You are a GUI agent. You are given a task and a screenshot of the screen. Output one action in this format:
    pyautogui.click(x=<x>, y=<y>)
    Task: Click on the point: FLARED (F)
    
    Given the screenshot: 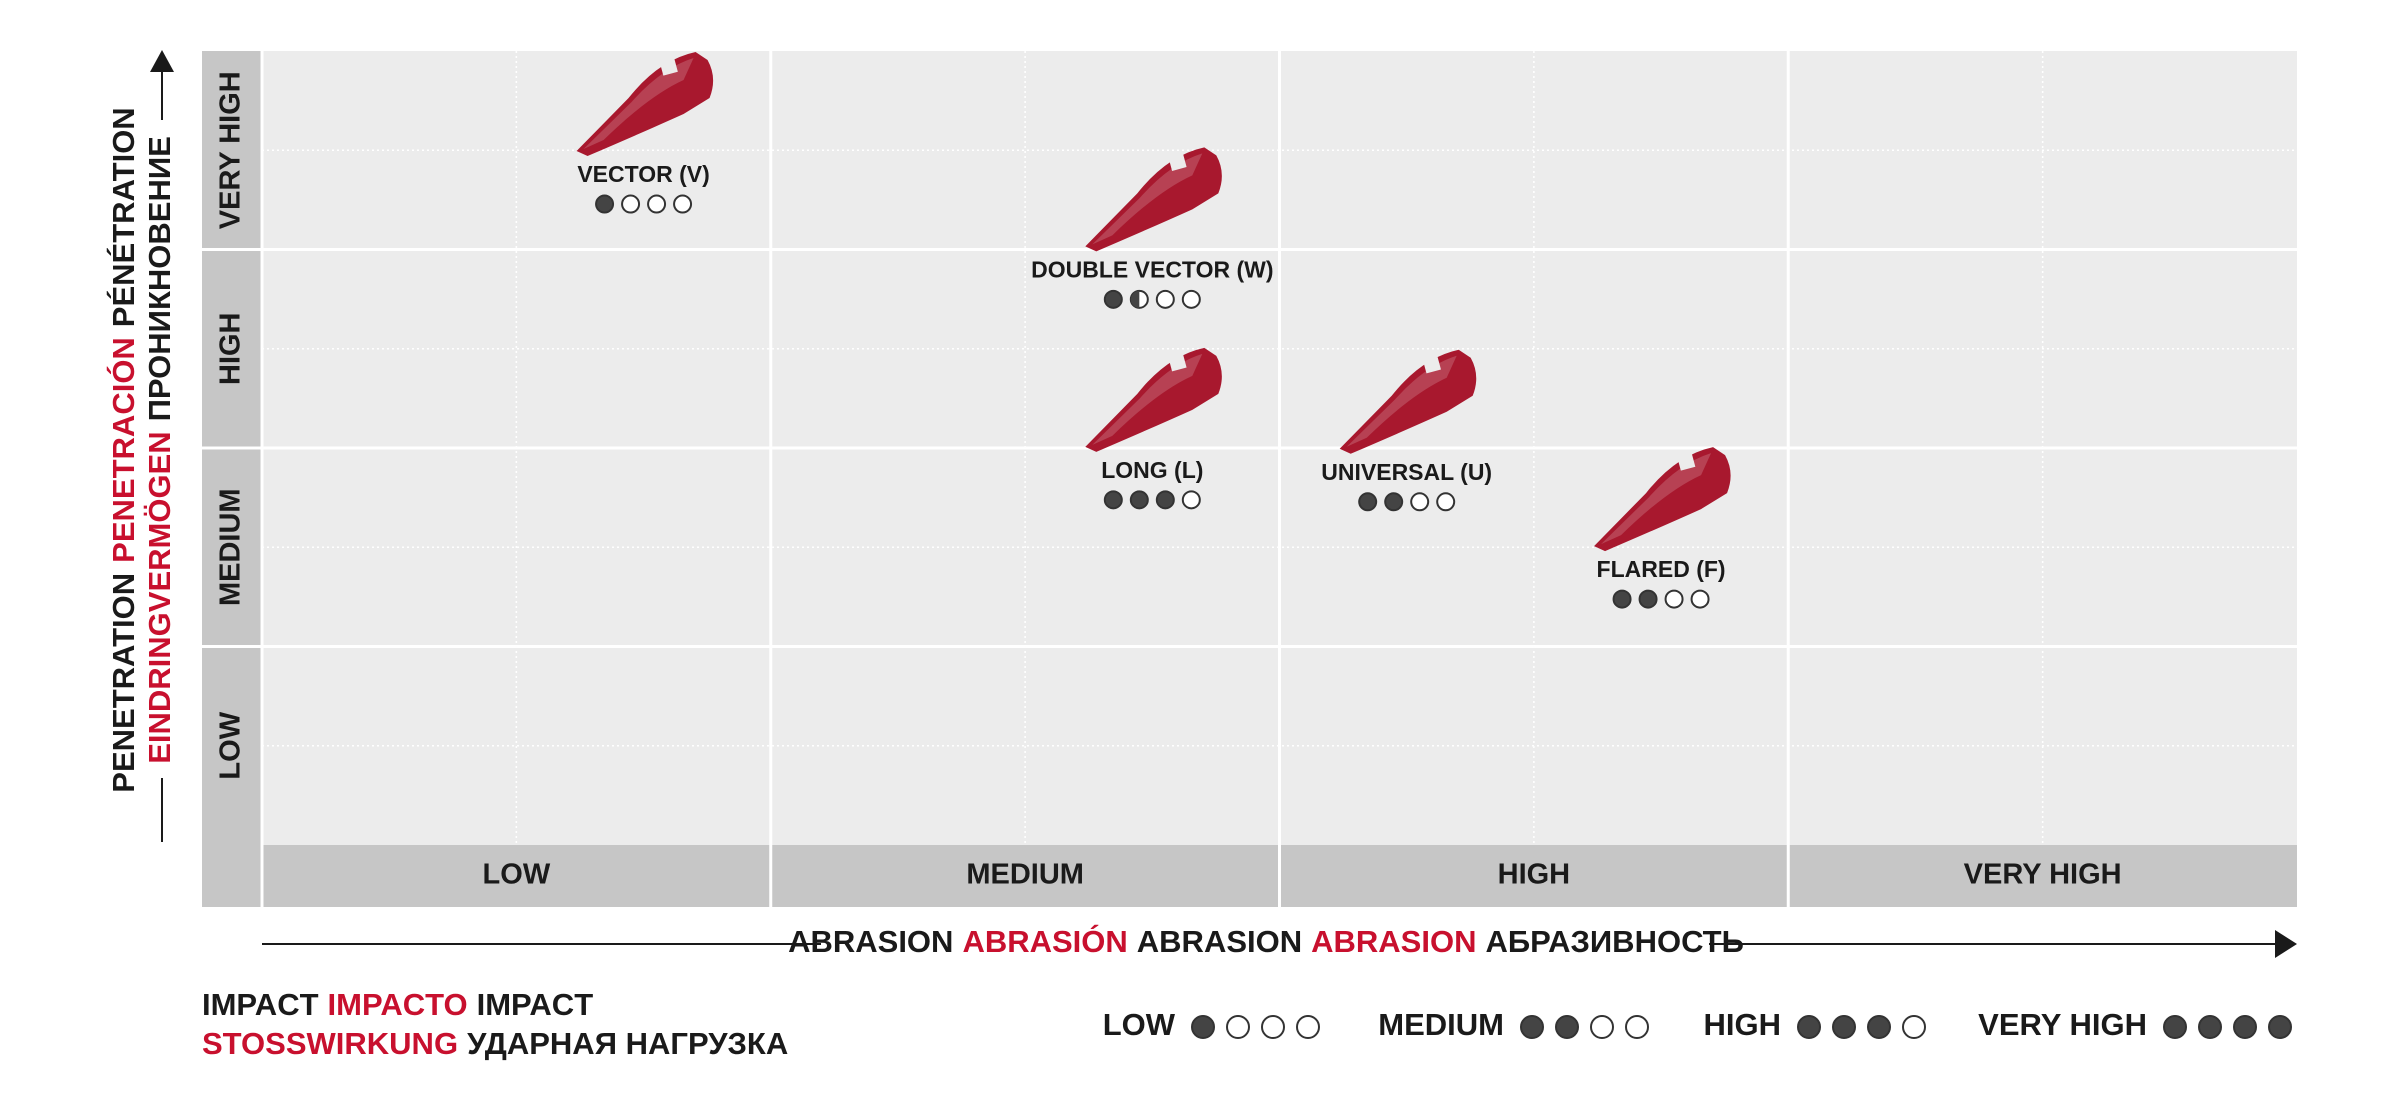 What is the action you would take?
    pyautogui.click(x=1662, y=528)
    